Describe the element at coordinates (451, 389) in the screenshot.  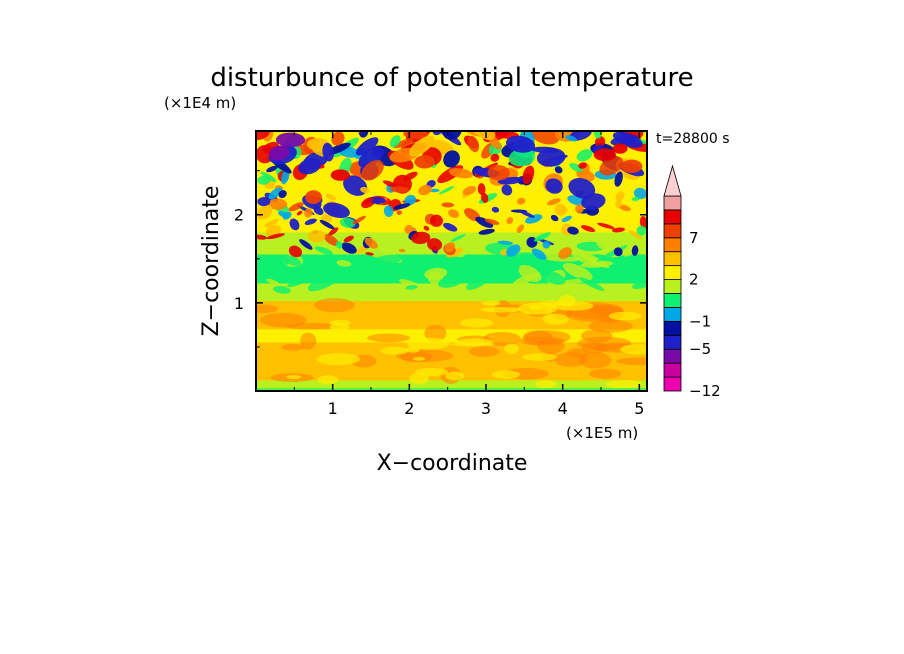
I see `contour-band` at that location.